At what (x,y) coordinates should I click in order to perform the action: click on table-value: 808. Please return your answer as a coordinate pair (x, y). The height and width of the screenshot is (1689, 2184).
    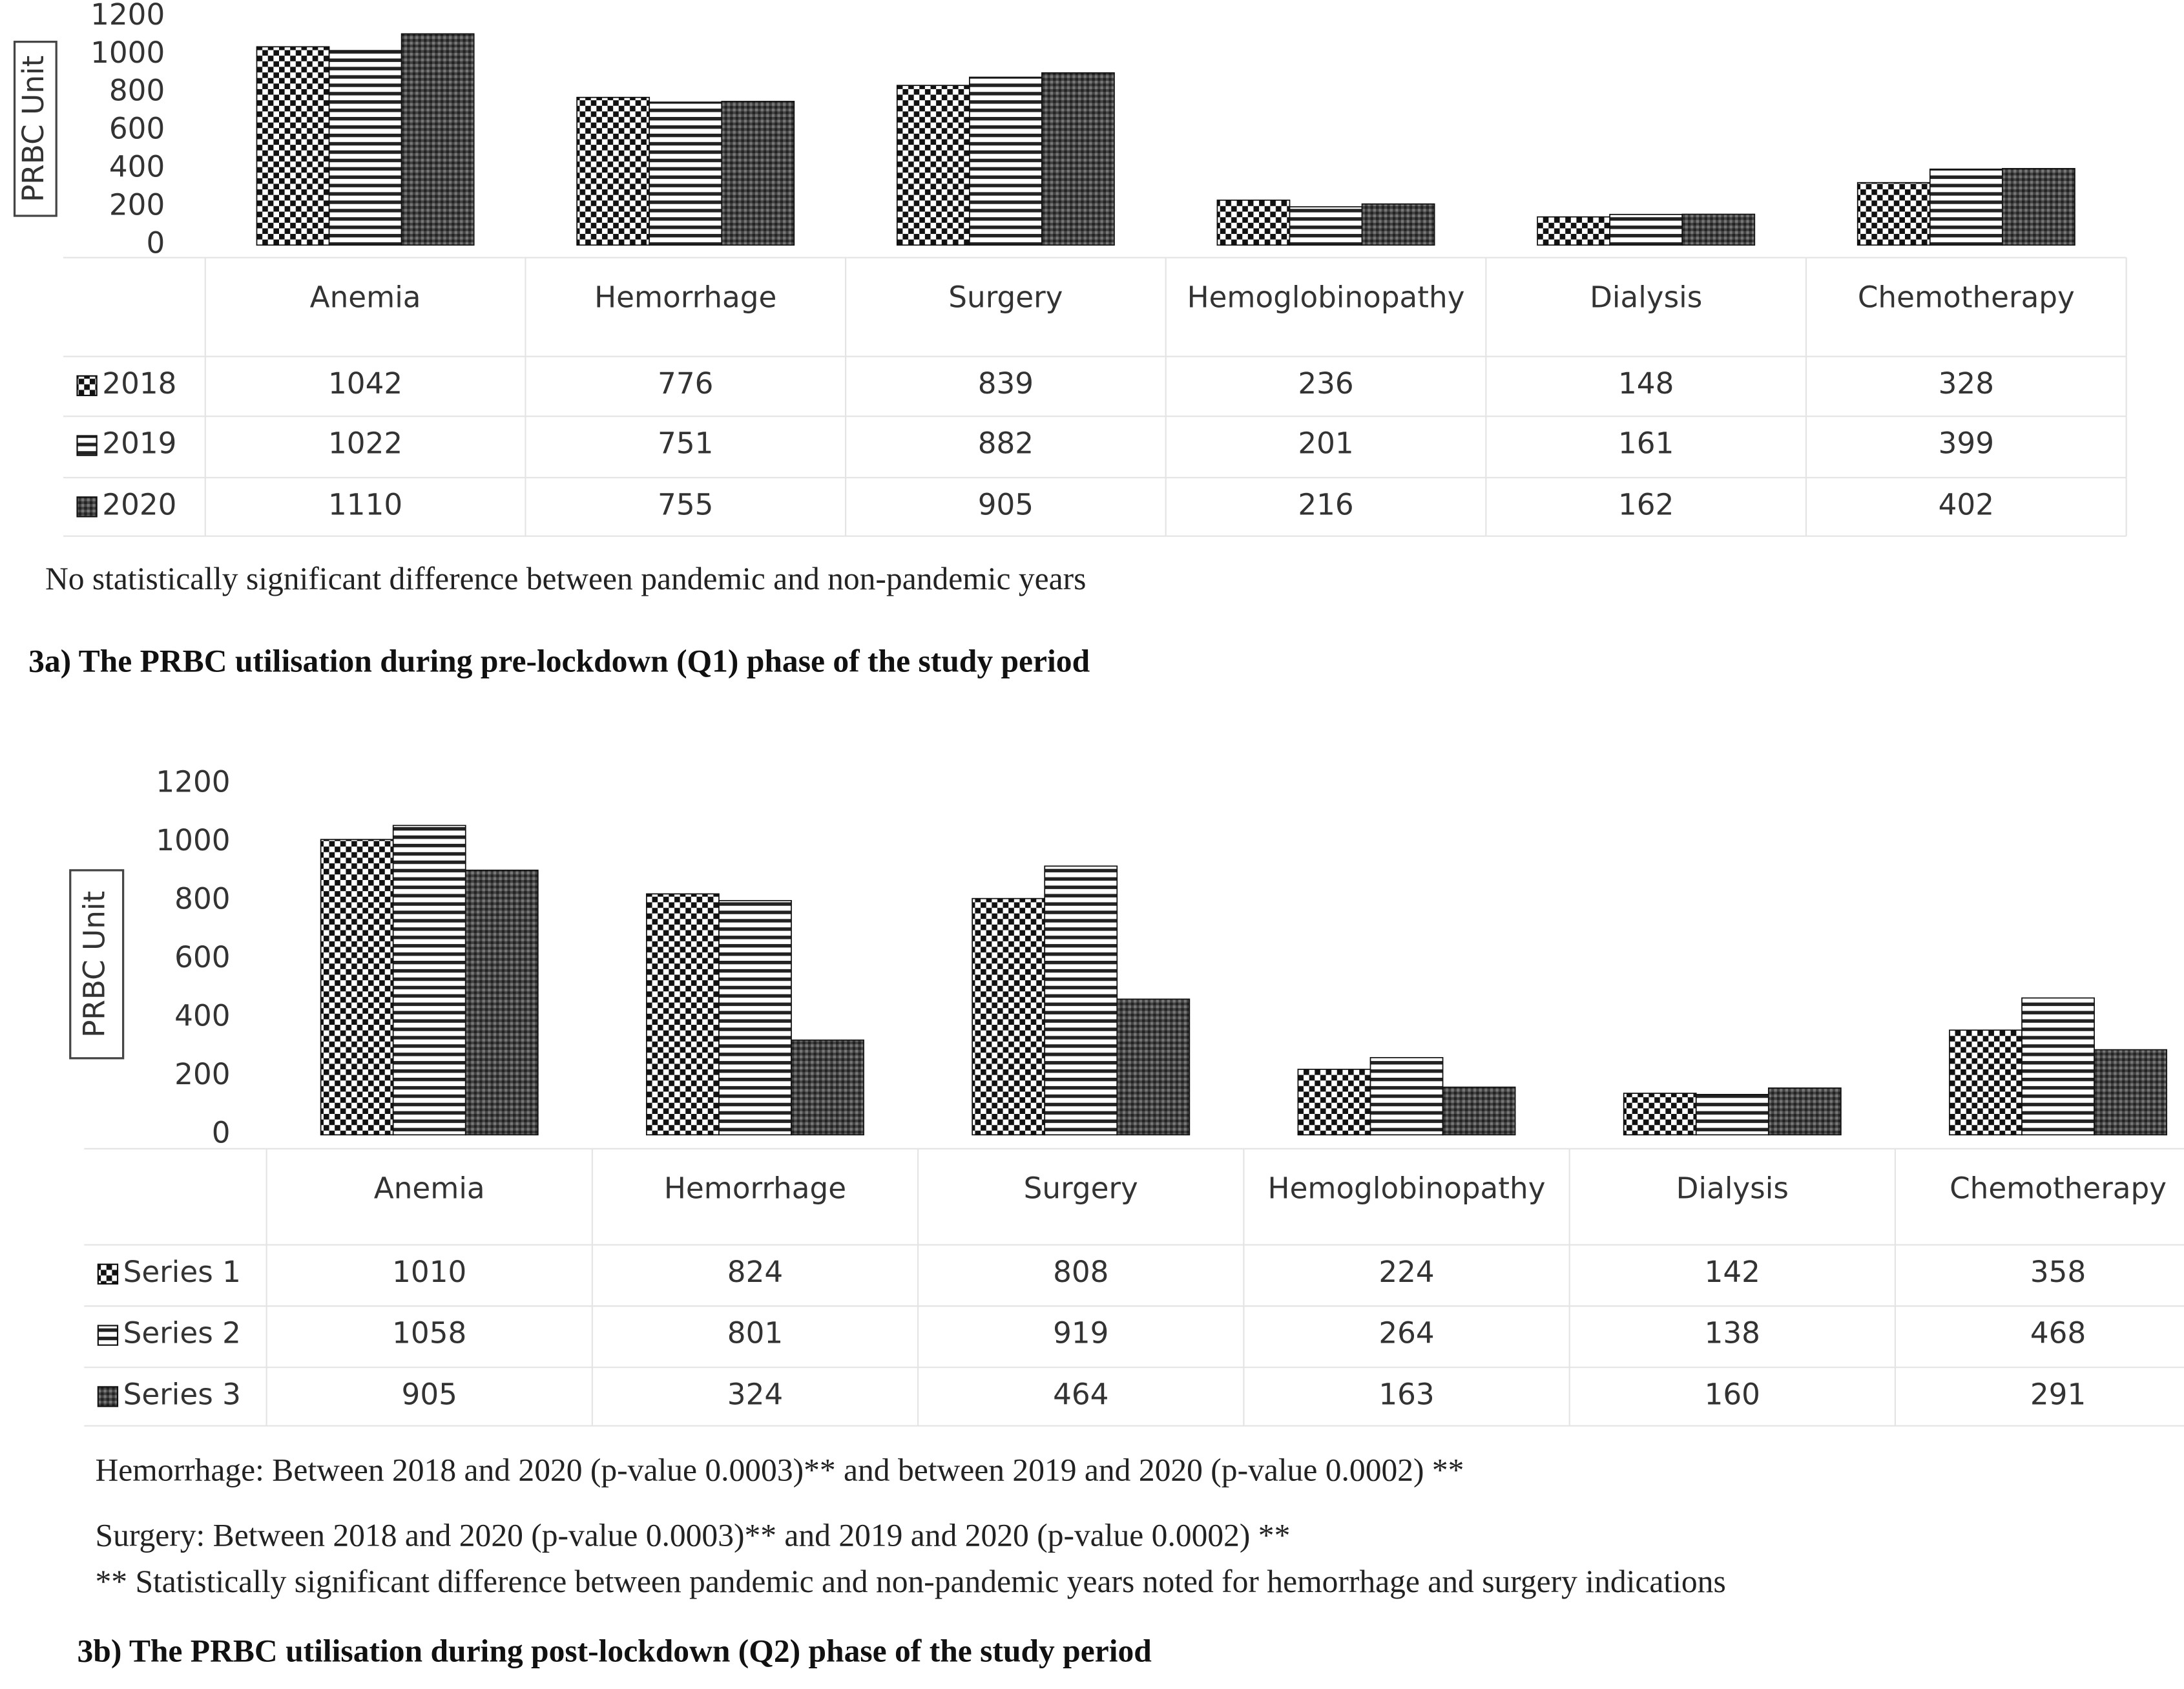
    Looking at the image, I should click on (1080, 1272).